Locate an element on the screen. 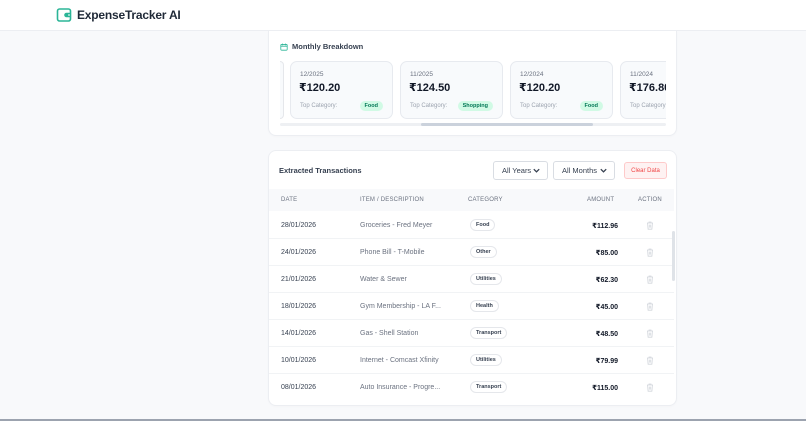 The image size is (806, 421). month-card: 12/2025 ₹120.20 Top Category: Food is located at coordinates (341, 90).